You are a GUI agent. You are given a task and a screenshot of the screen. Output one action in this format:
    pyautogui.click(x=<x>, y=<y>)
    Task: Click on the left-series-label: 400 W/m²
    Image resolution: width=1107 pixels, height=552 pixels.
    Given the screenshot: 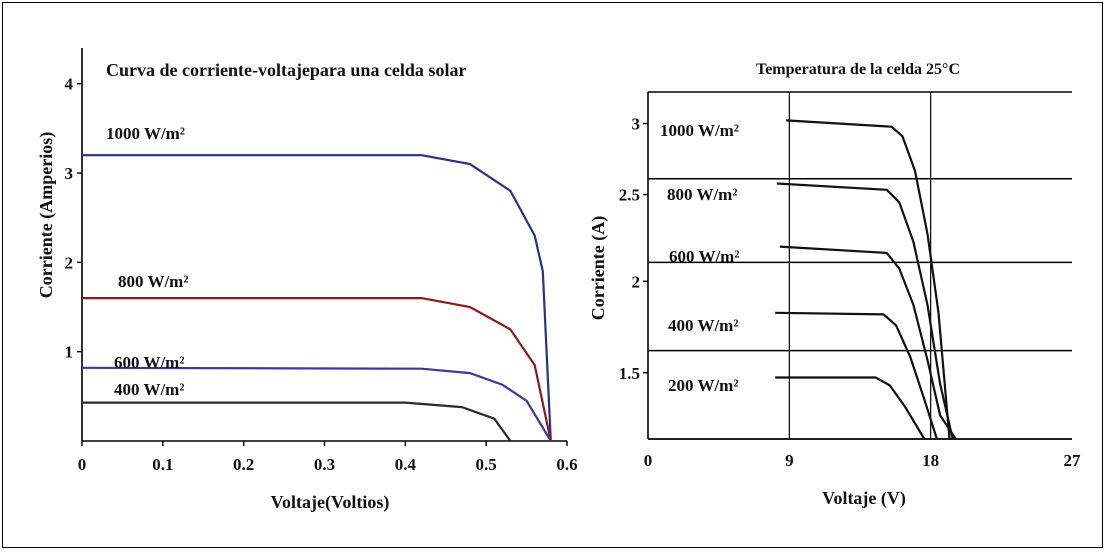 What is the action you would take?
    pyautogui.click(x=149, y=389)
    